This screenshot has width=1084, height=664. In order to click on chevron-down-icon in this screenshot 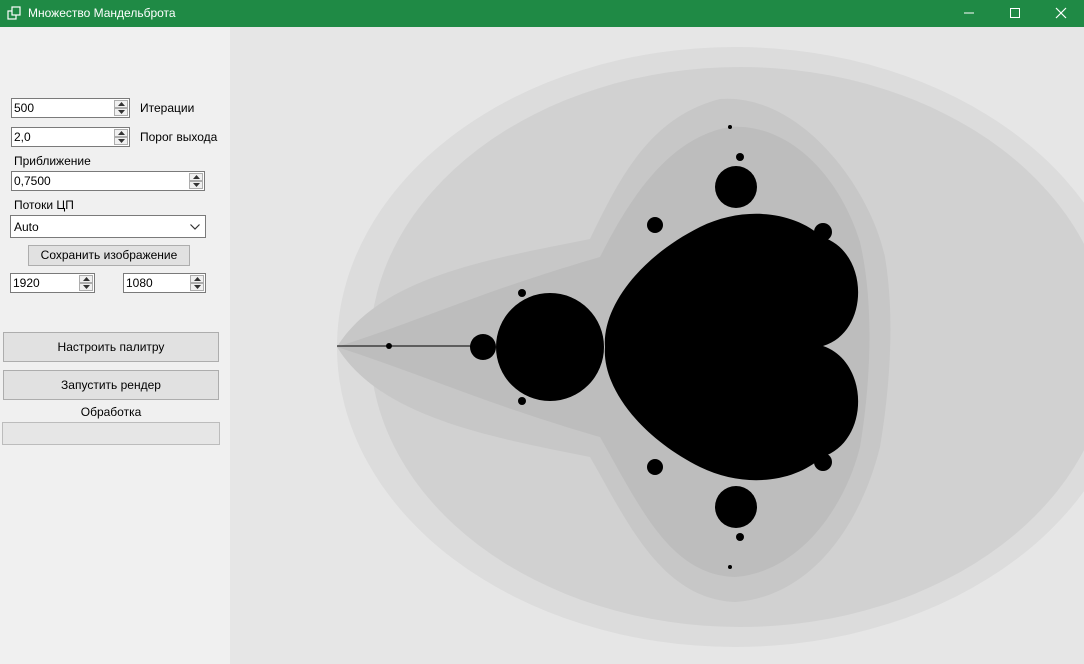, I will do `click(195, 227)`.